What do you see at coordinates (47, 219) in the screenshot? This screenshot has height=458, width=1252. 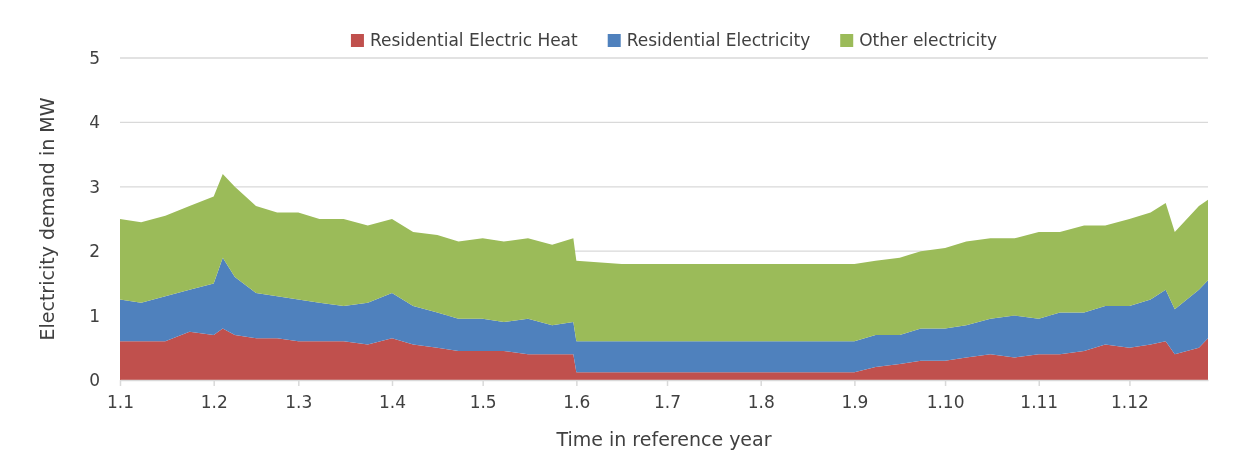 I see `y-axis-title: Electricity demand in MW` at bounding box center [47, 219].